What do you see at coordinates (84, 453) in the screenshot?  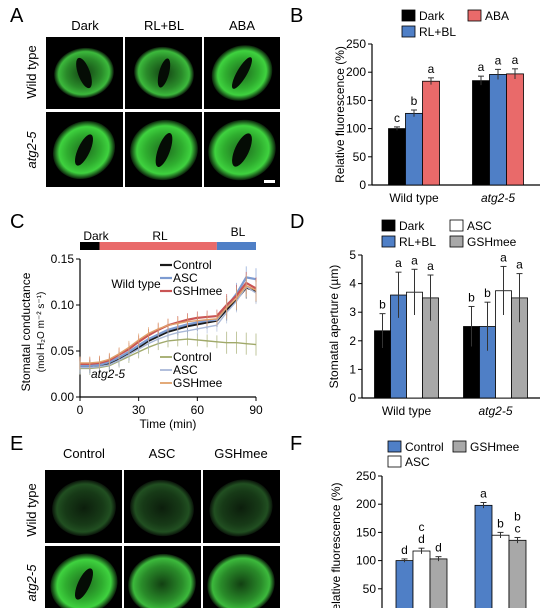 I see `panel-e-col-control: Control` at bounding box center [84, 453].